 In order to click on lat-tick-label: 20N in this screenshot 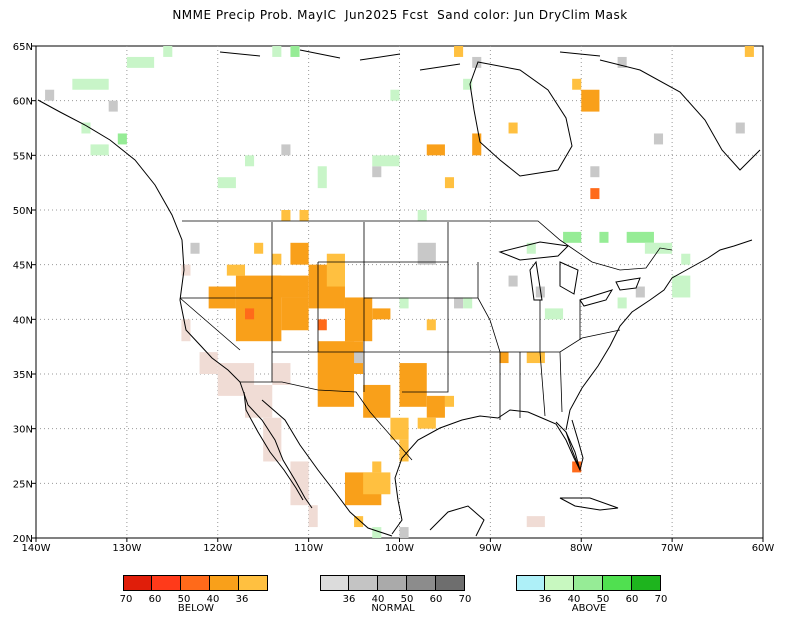, I will do `click(23, 539)`.